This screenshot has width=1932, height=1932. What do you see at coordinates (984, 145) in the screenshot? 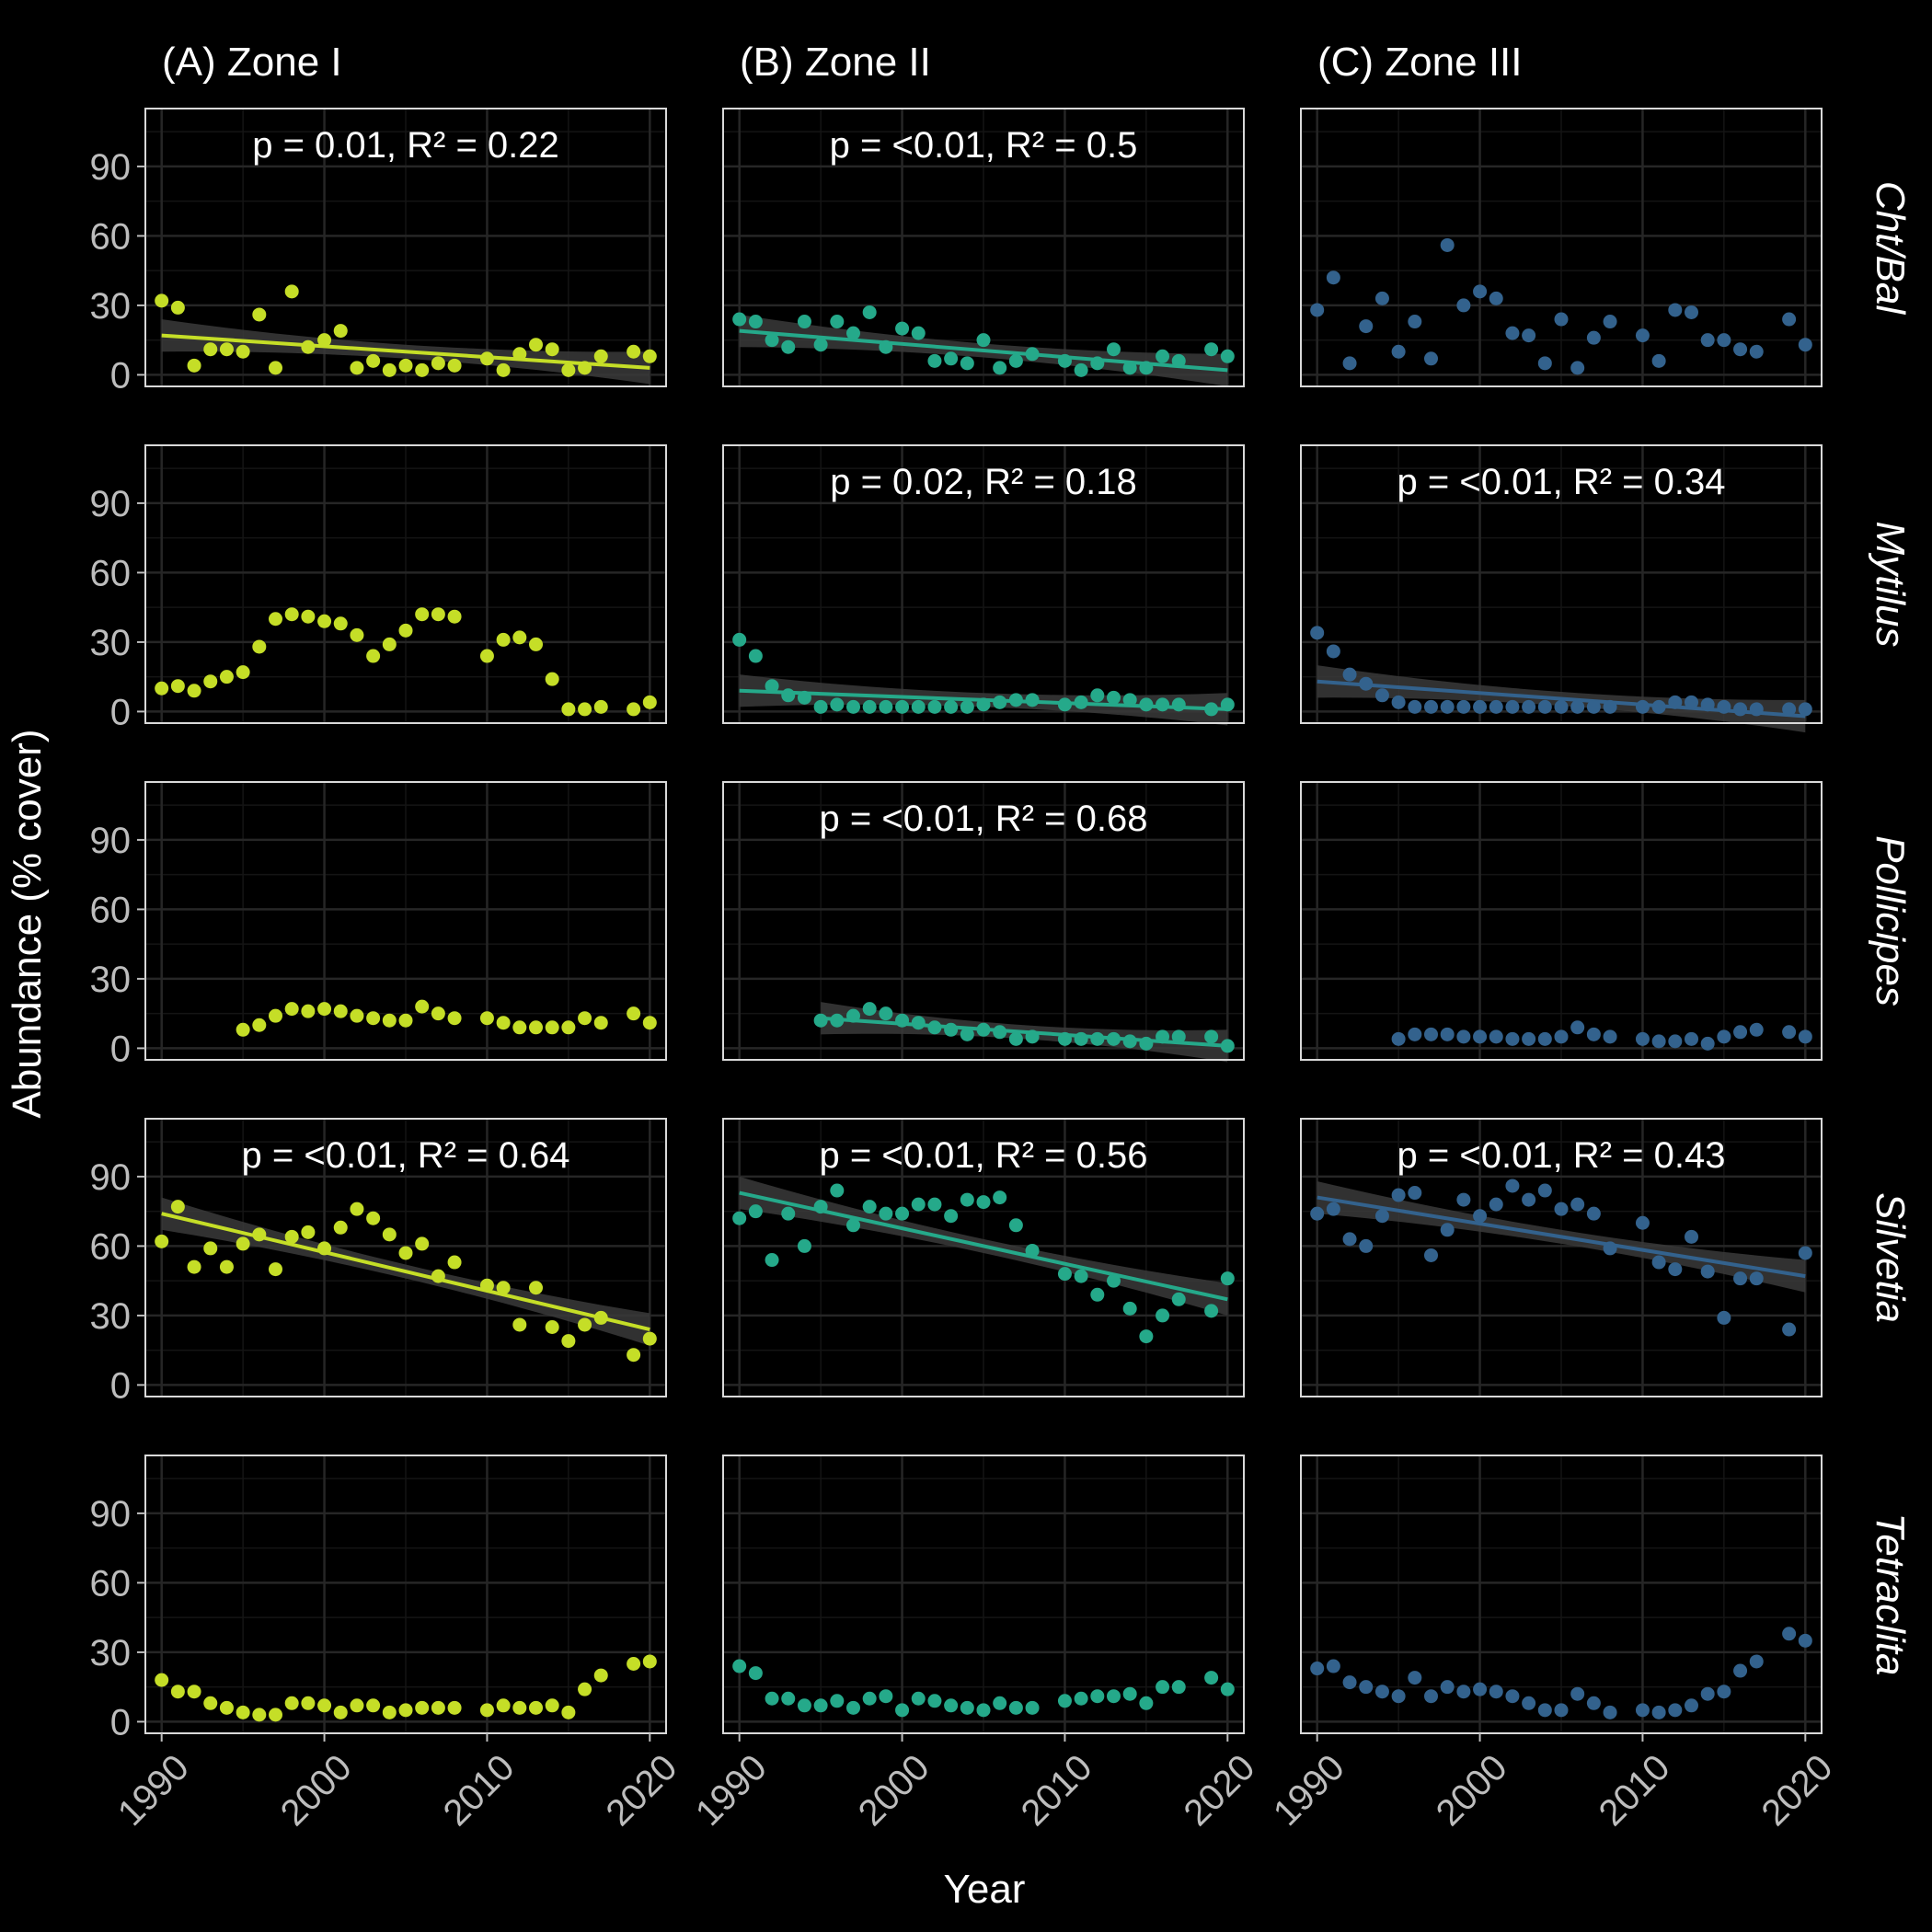
I see `stat-label: p = <0.01, R² = 0.5` at bounding box center [984, 145].